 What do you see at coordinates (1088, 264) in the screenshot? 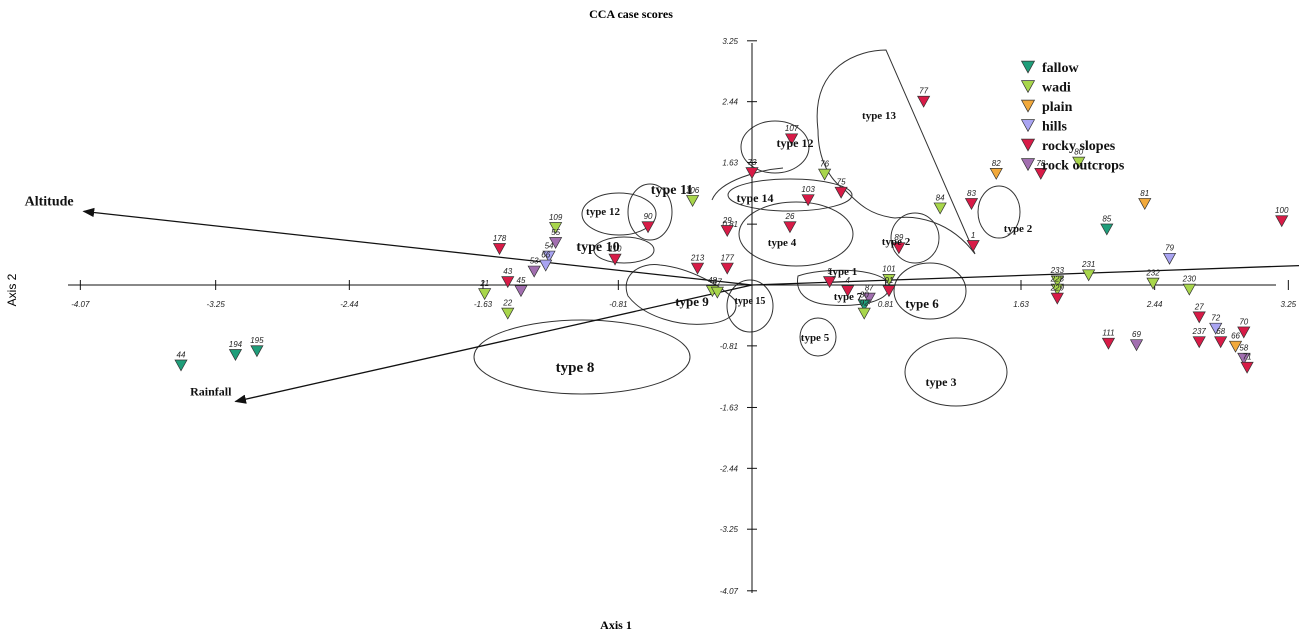
I see `point-label: 231` at bounding box center [1088, 264].